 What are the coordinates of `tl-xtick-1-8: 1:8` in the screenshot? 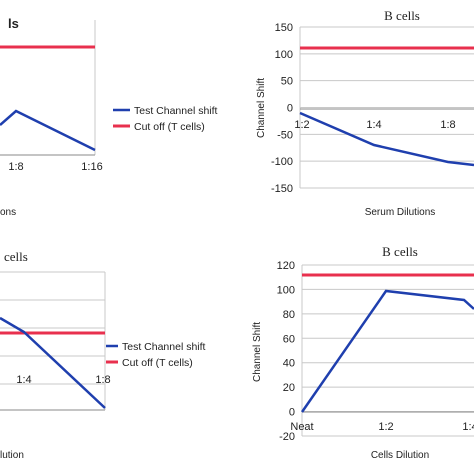 It's located at (15, 167).